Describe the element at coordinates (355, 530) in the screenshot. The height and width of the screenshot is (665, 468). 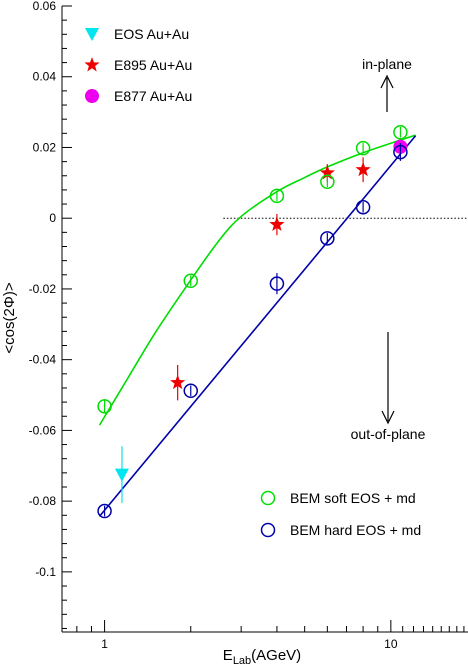
I see `legend-label: BEM hard EOS + md` at that location.